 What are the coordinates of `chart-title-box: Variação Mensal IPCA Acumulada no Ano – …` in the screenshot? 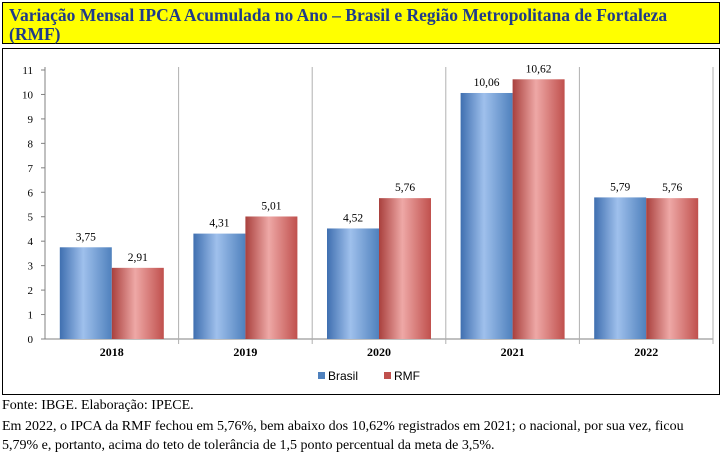 It's located at (361, 23).